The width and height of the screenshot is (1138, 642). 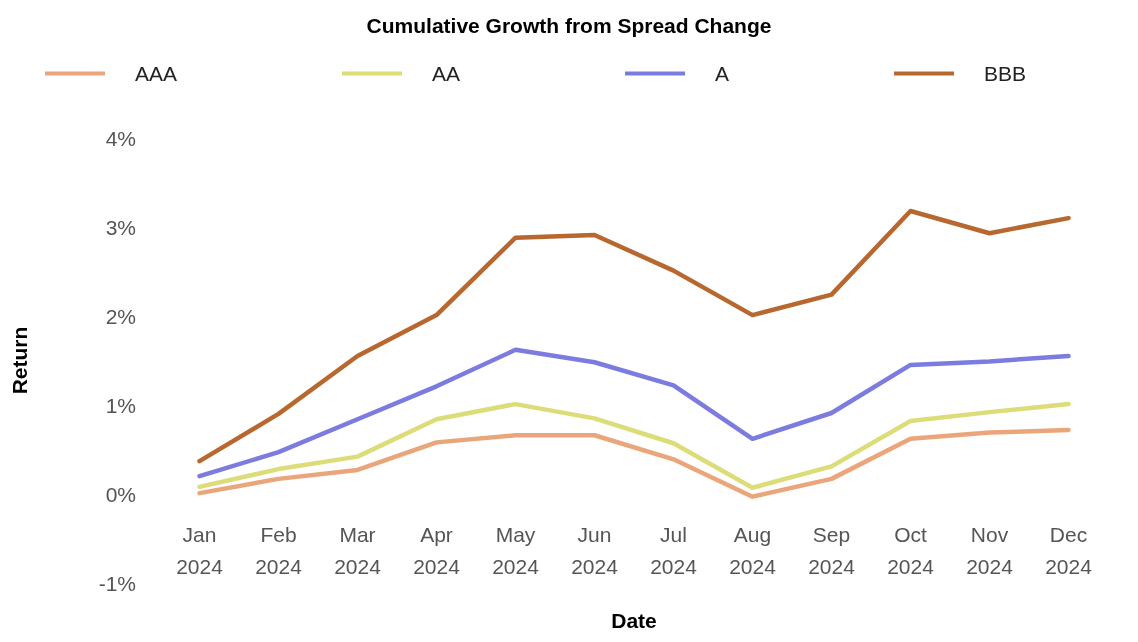 I want to click on x-tick-label: Dec 2024, so click(x=1069, y=551).